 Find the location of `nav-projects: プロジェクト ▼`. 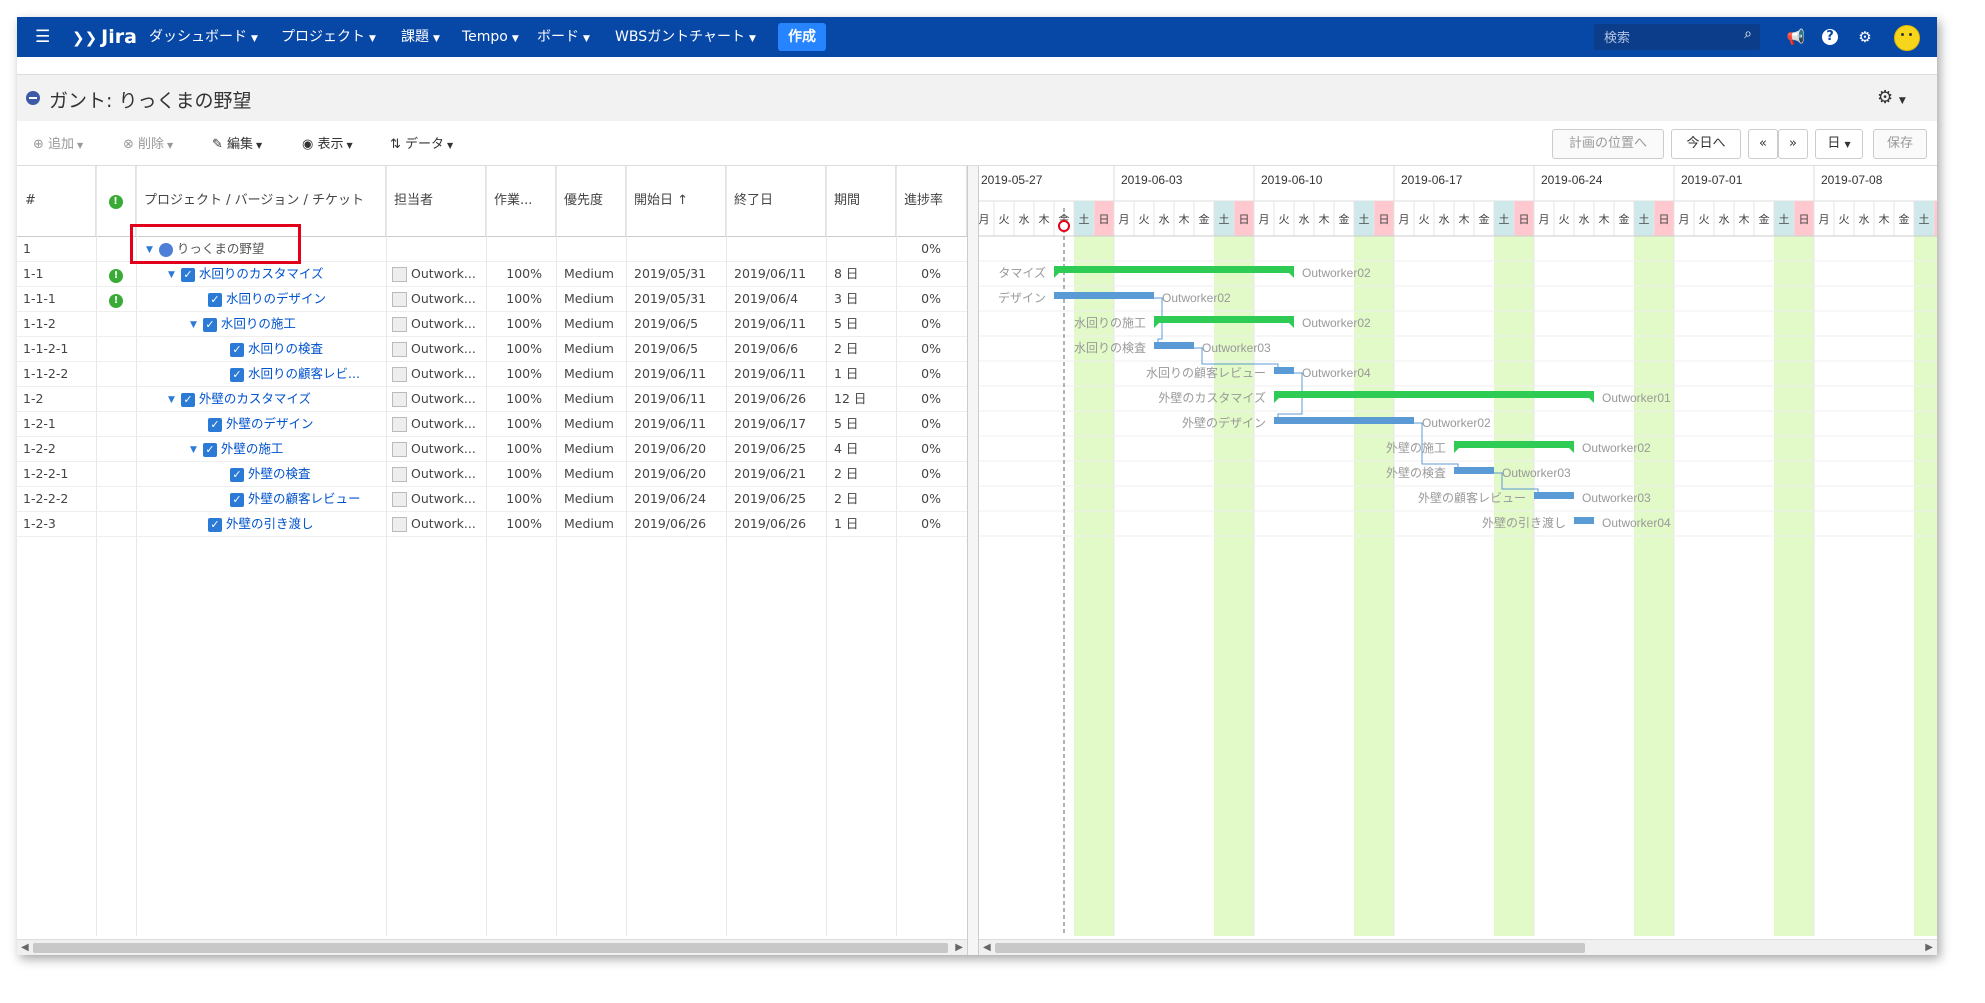

nav-projects: プロジェクト ▼ is located at coordinates (328, 37).